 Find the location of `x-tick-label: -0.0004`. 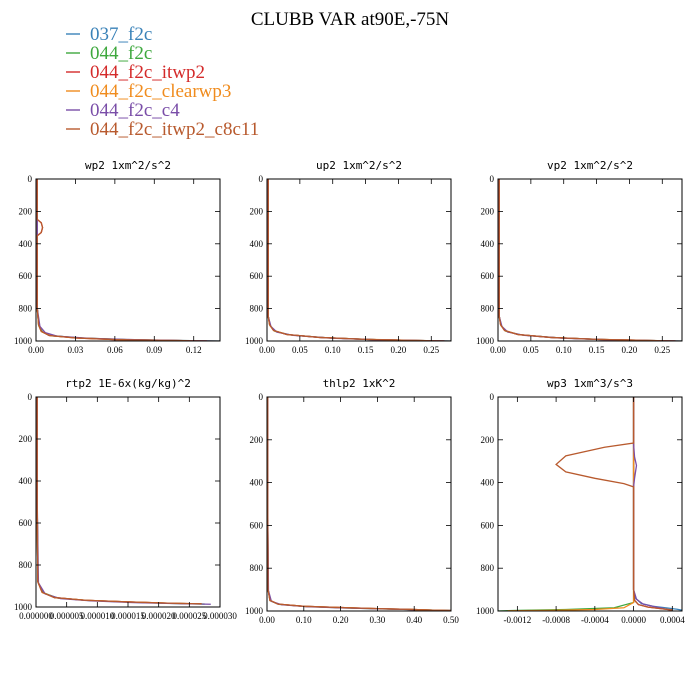

x-tick-label: -0.0004 is located at coordinates (595, 620).